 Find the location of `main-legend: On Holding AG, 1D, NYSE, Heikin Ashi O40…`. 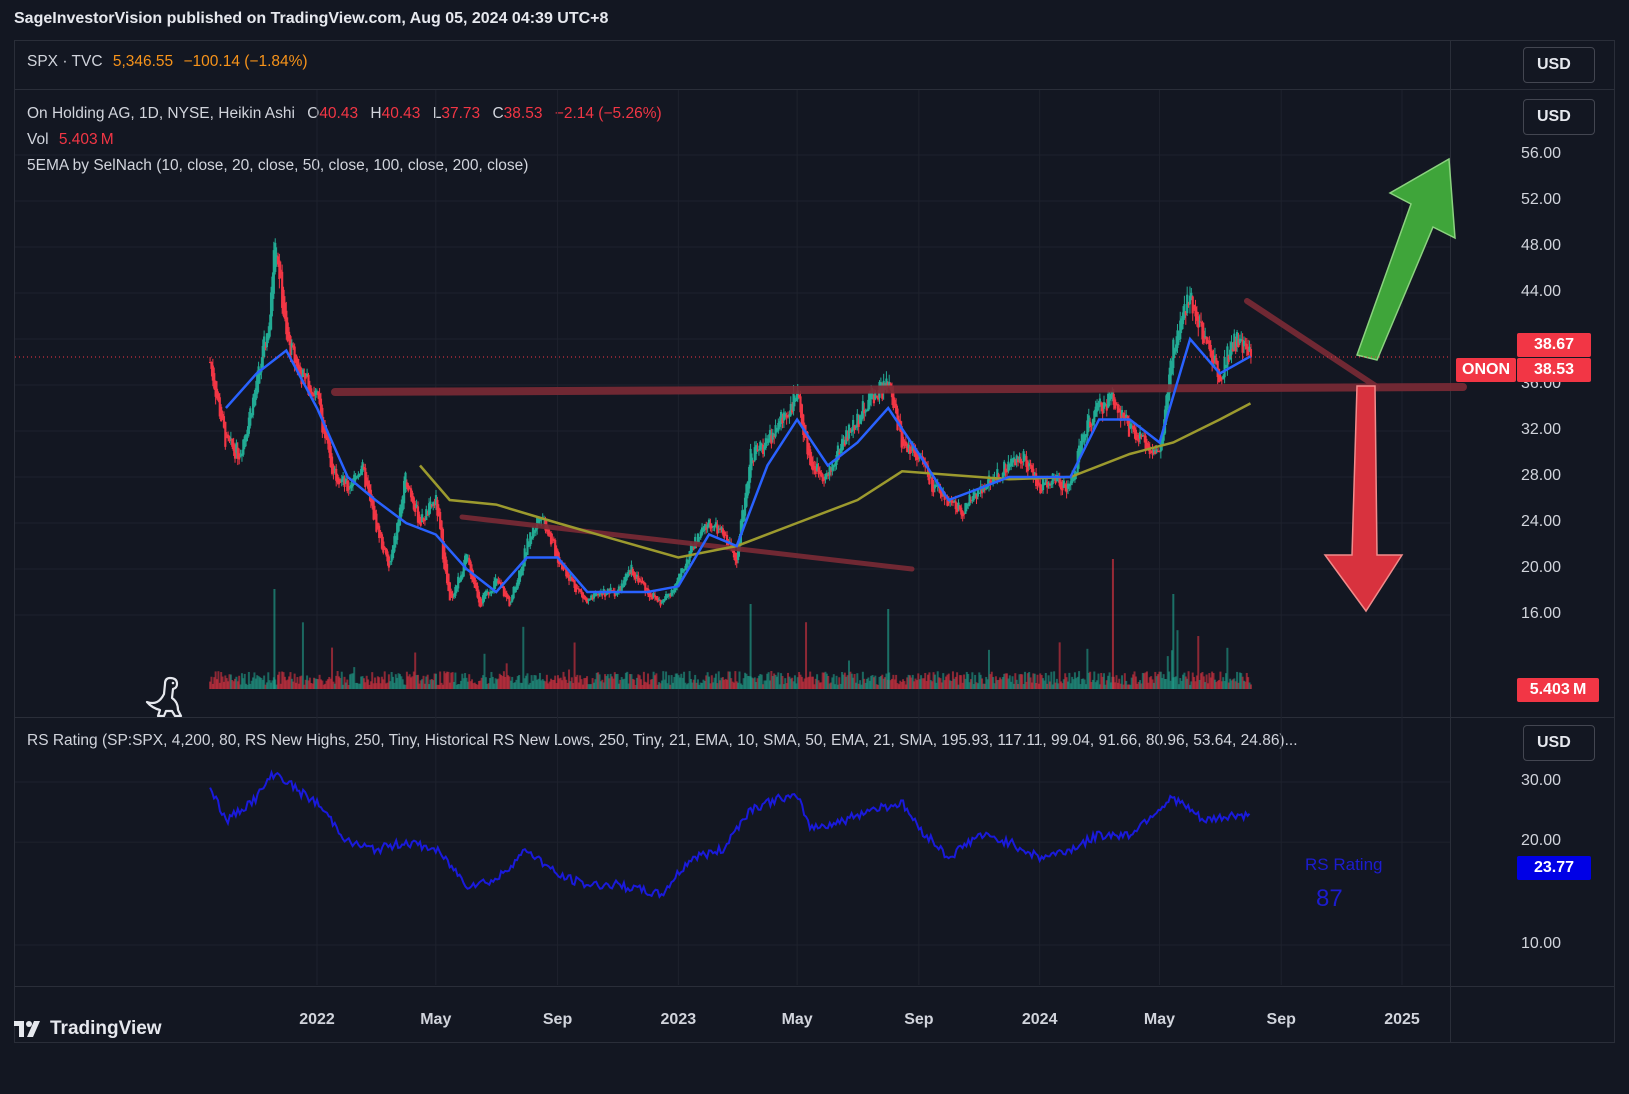

main-legend: On Holding AG, 1D, NYSE, Heikin Ashi O40… is located at coordinates (344, 114).